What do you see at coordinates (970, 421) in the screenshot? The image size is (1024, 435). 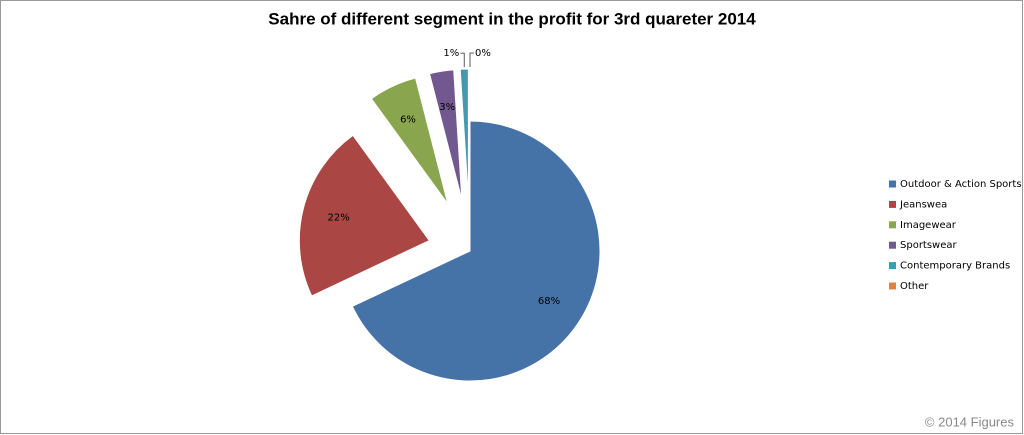 I see `footnote: © 2014 Figures` at bounding box center [970, 421].